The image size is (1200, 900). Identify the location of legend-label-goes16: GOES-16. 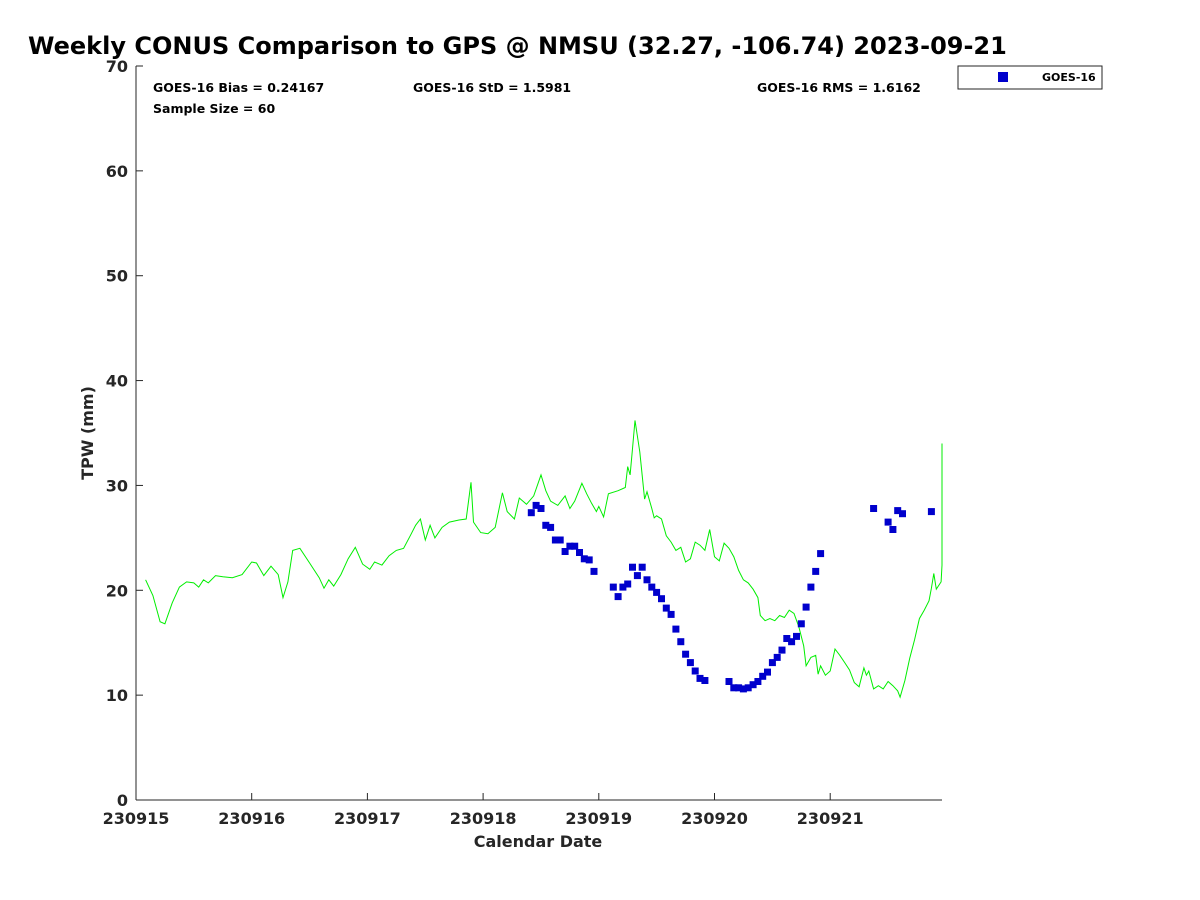
(1069, 77).